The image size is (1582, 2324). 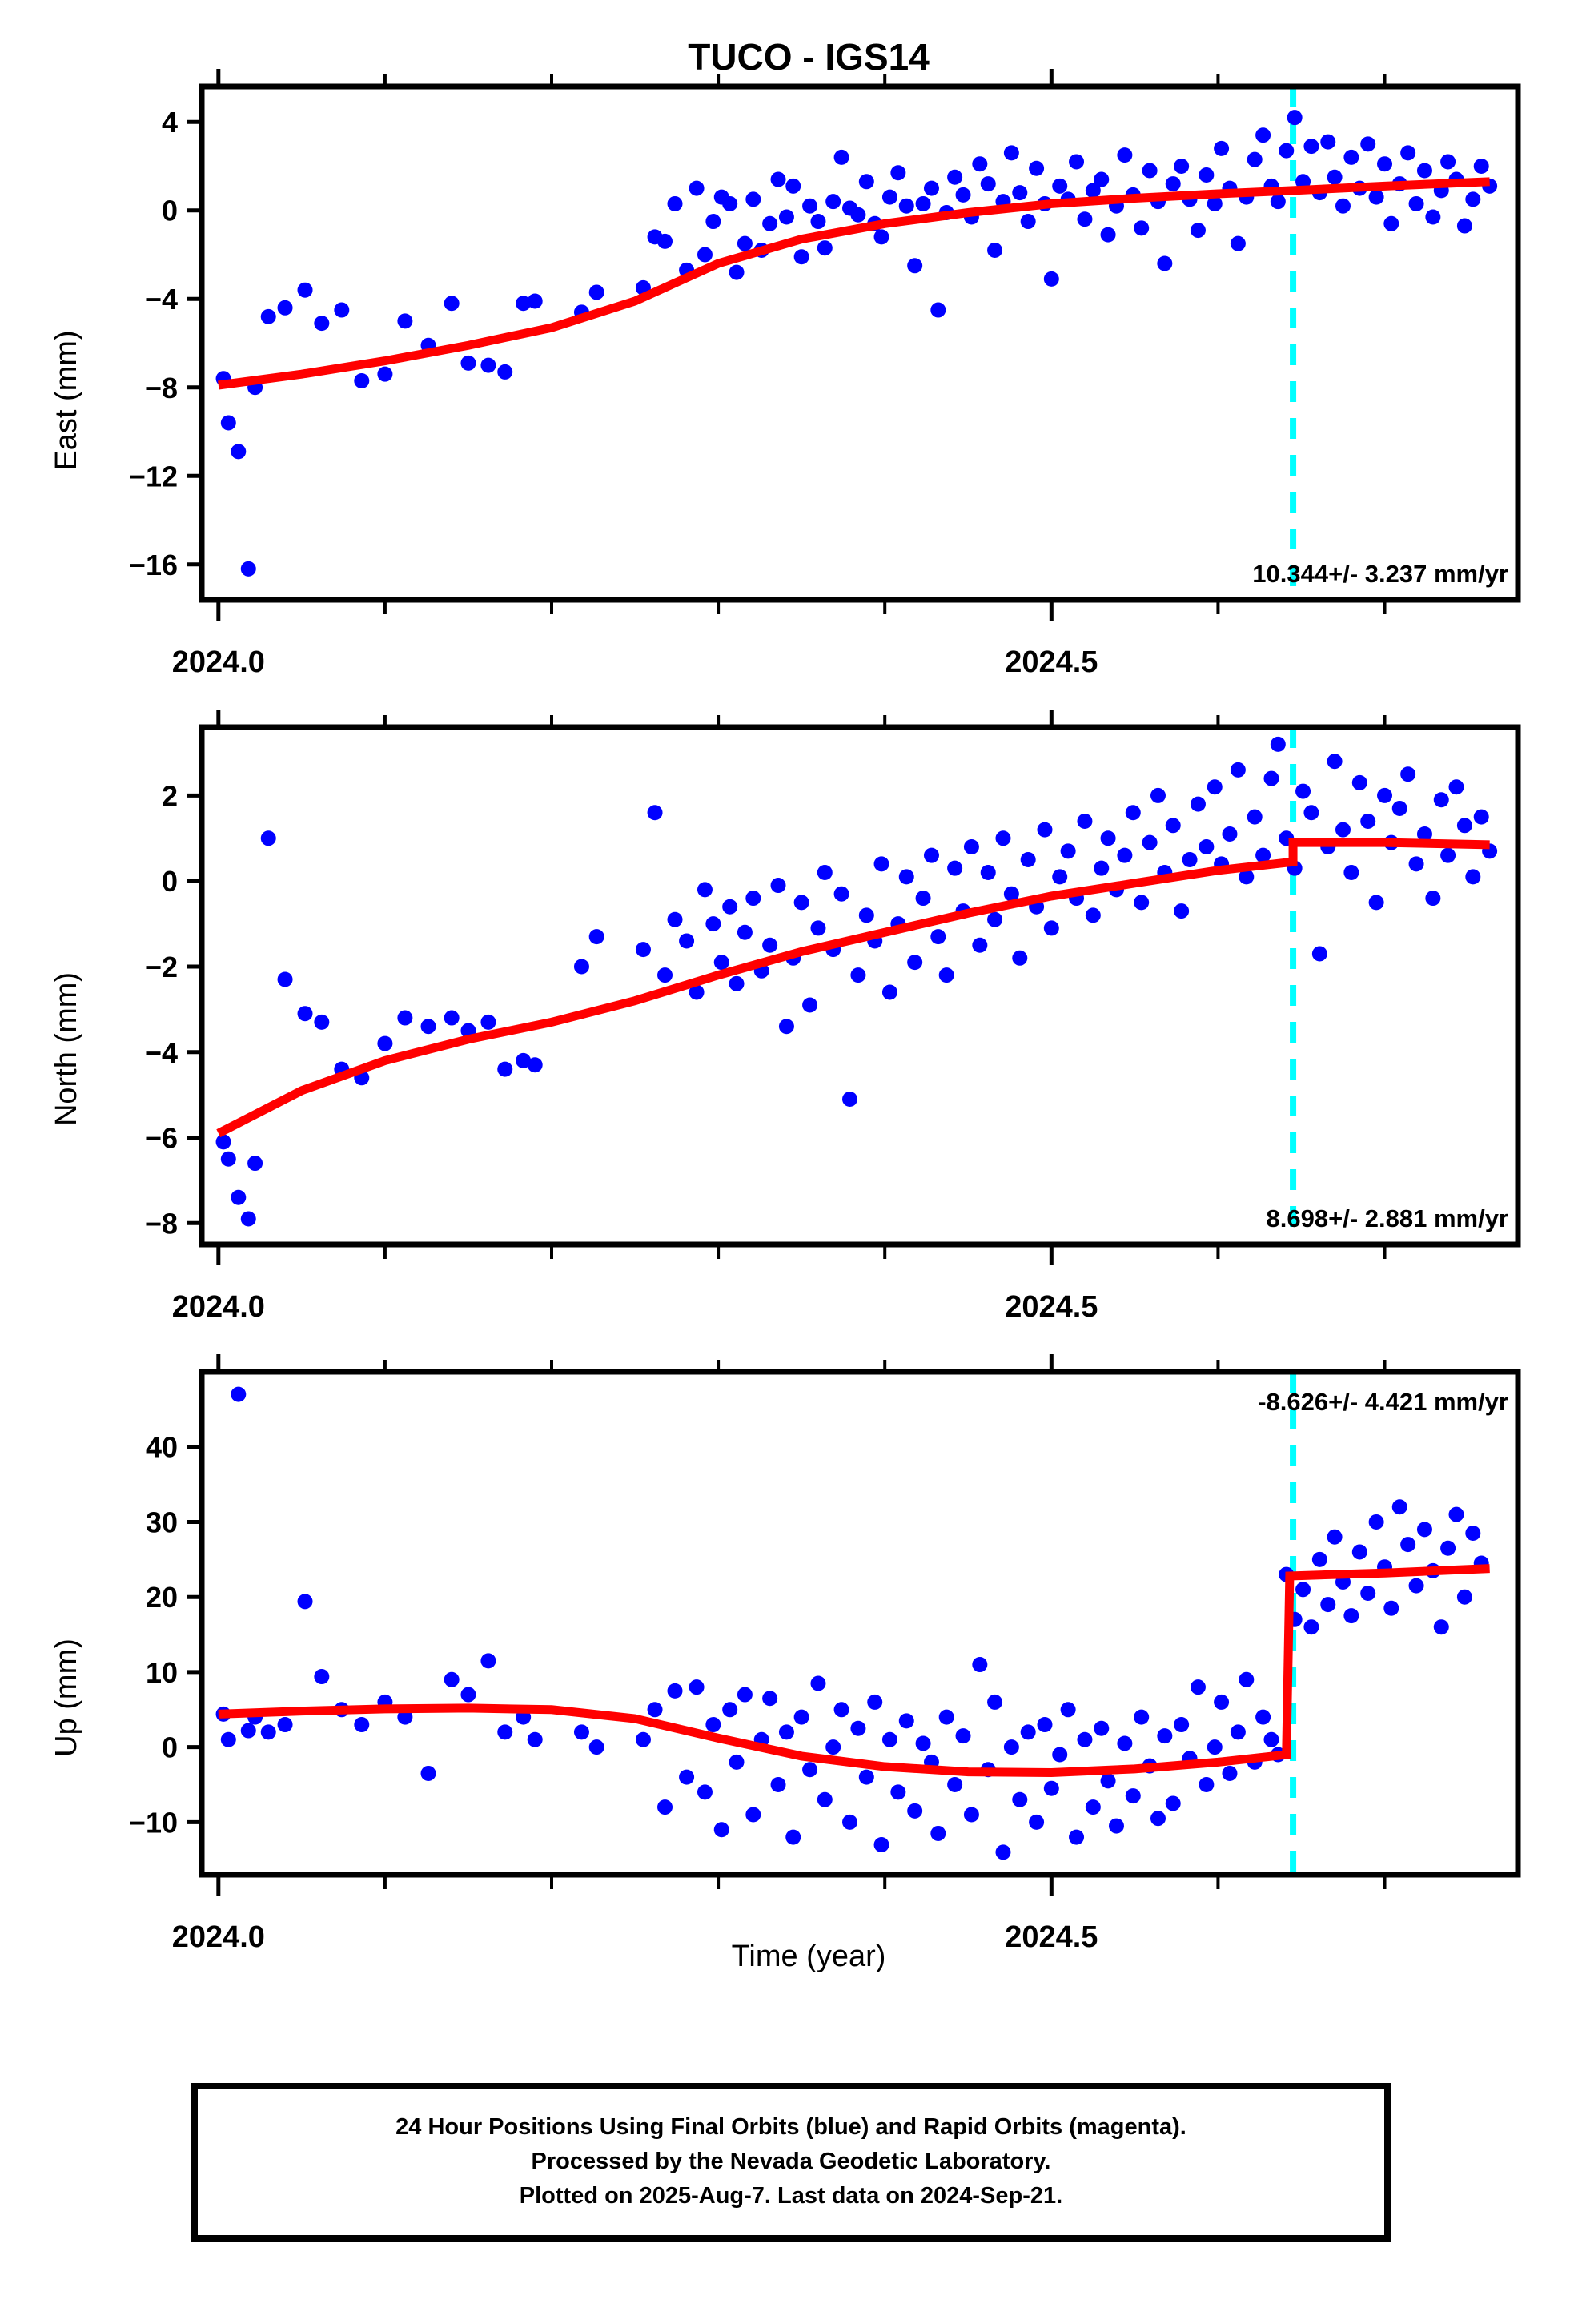 What do you see at coordinates (162, 1447) in the screenshot?
I see `y-tick-label: 40` at bounding box center [162, 1447].